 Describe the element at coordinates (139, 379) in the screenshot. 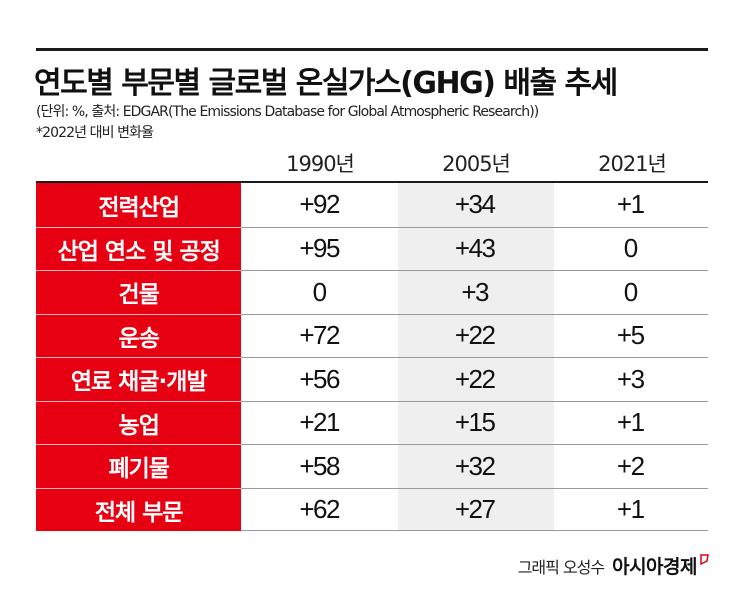

I see `row-label: 연료 채굴·개발` at that location.